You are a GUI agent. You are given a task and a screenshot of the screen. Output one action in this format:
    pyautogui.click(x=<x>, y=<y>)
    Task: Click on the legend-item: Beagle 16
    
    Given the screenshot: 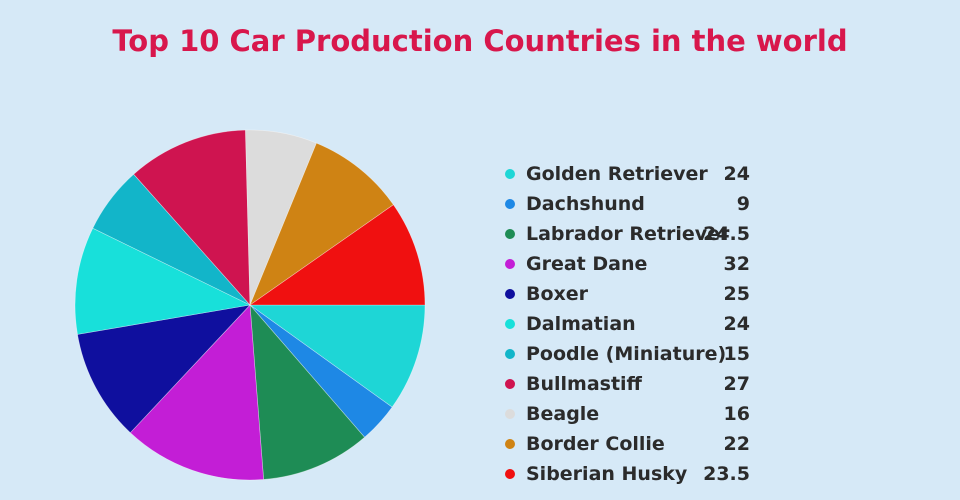 What is the action you would take?
    pyautogui.click(x=635, y=414)
    